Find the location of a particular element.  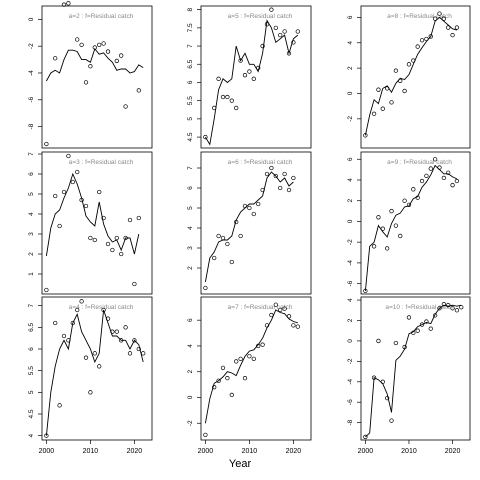

panel-8: a=7 : f=Residual catch 6 4 2 0 -2 2000 2010 2020 is located at coordinates (249, 375).